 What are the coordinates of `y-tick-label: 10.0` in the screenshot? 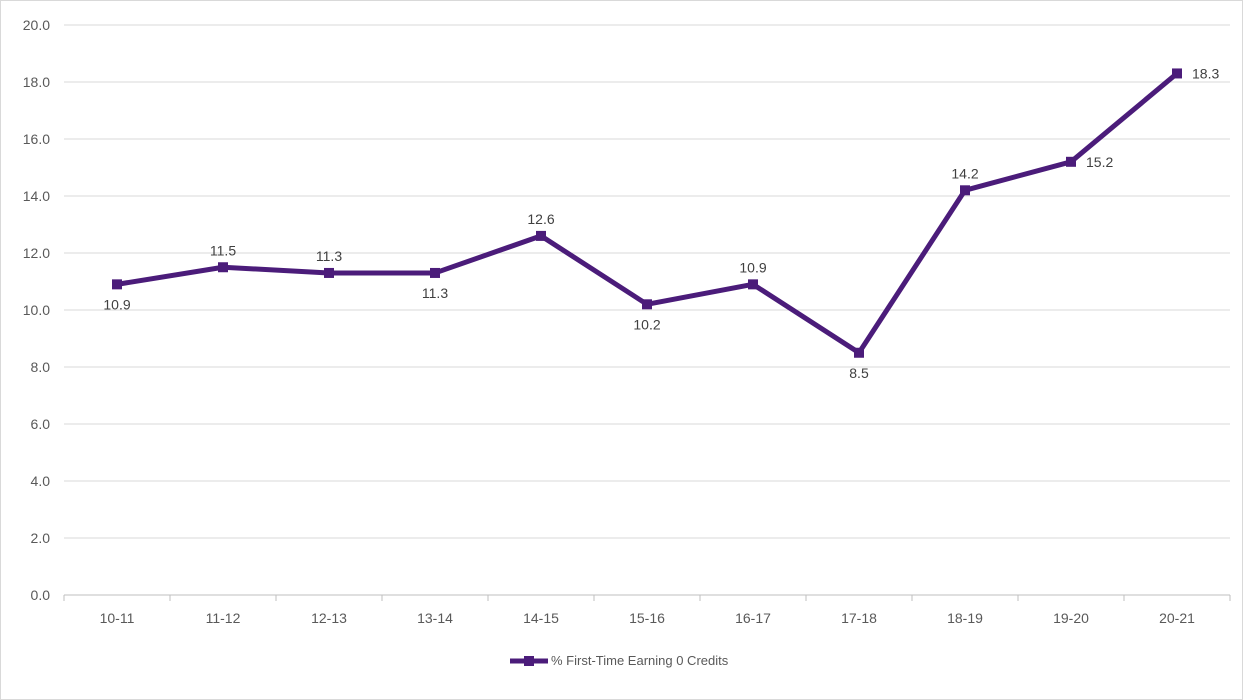 It's located at (36, 310).